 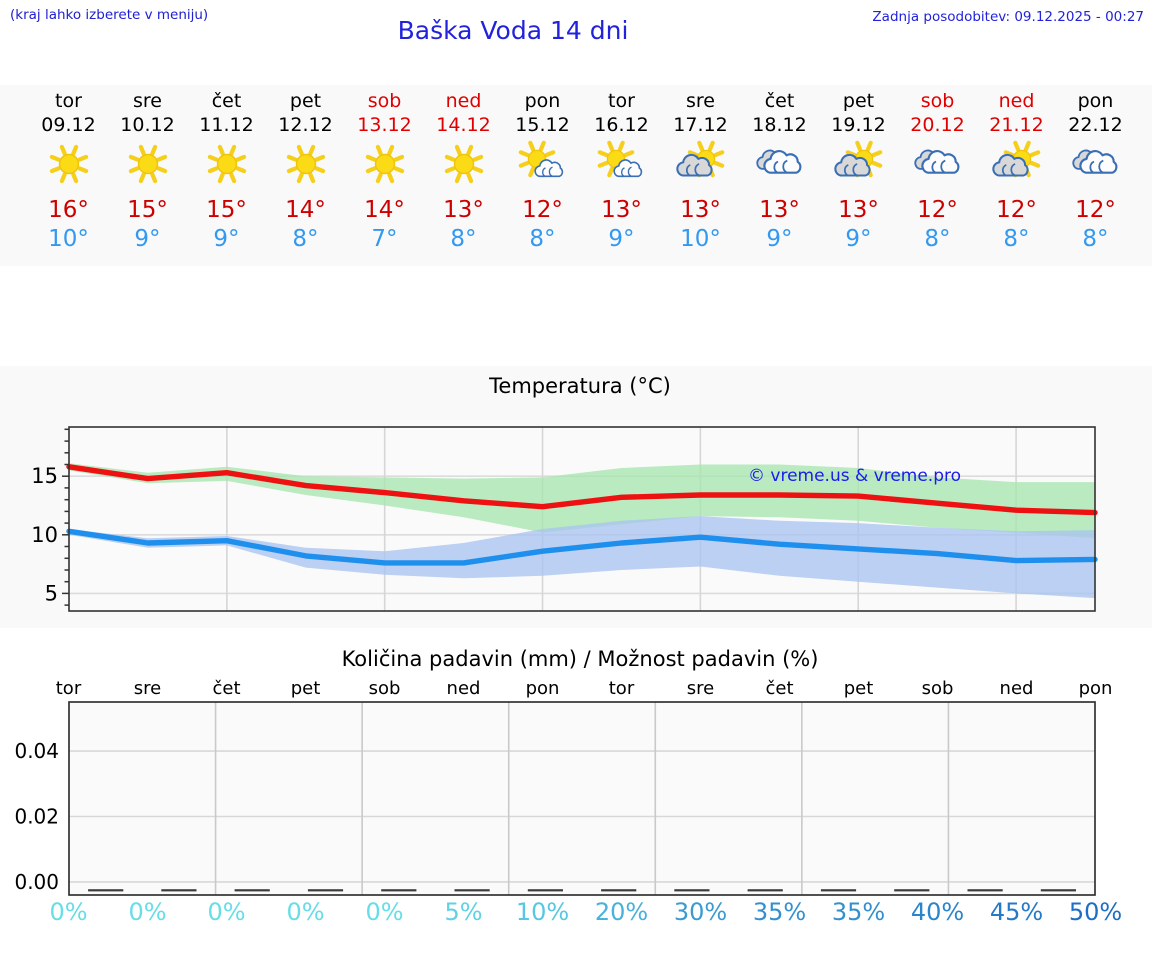 What do you see at coordinates (513, 30) in the screenshot?
I see `page-title: Baška Voda 14 dni` at bounding box center [513, 30].